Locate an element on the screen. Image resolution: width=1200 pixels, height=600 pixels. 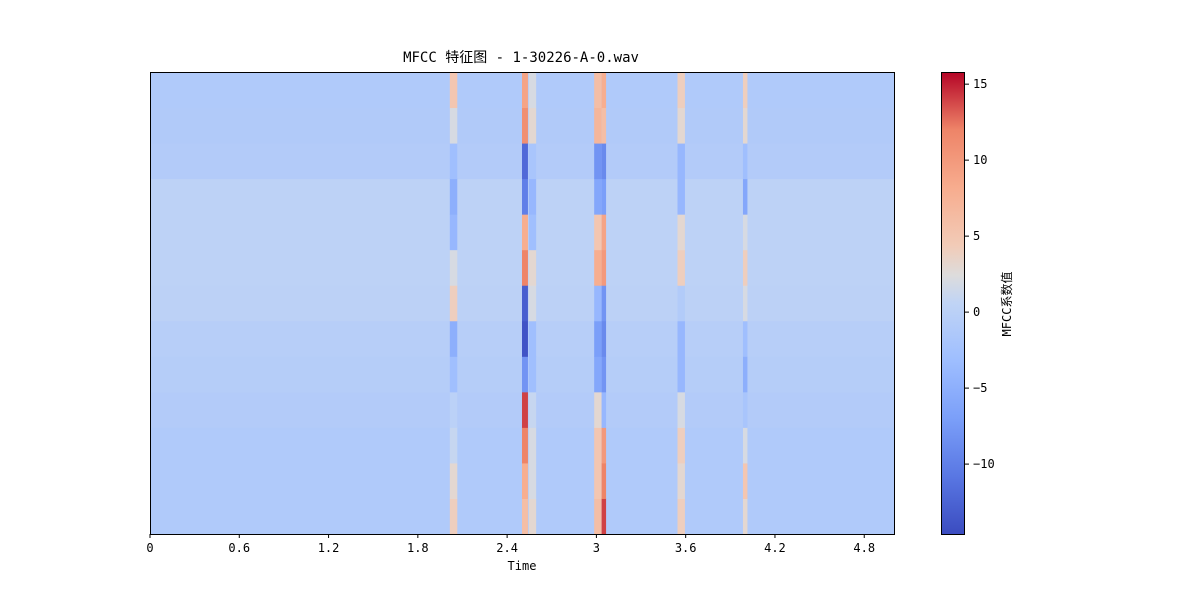
colorbar-tick-label: 15 is located at coordinates (980, 84).